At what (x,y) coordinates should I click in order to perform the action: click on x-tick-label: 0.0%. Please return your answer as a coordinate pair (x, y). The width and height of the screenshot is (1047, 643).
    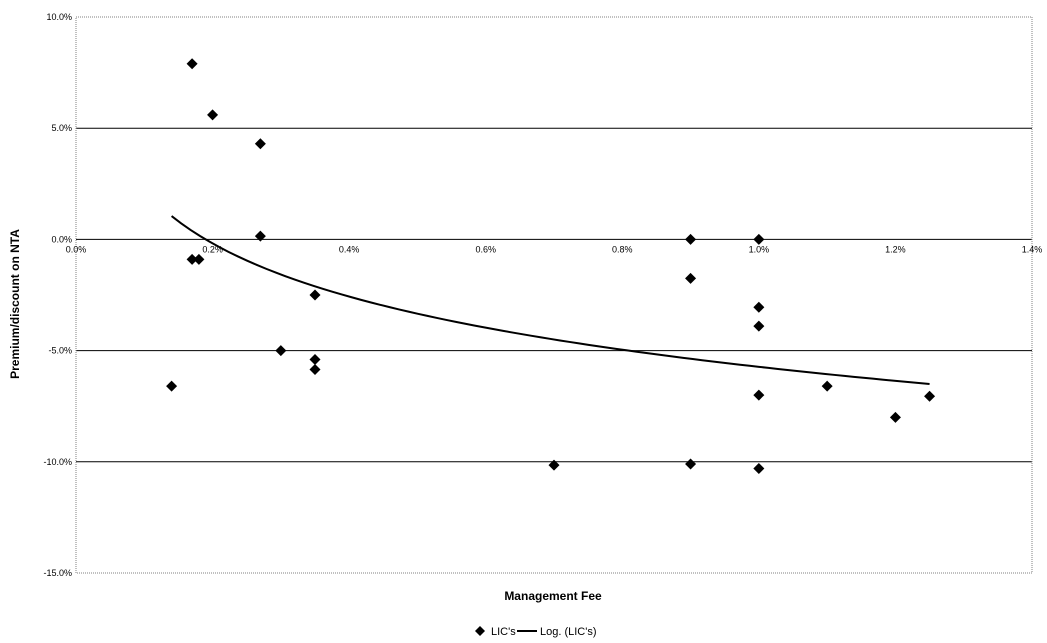
    Looking at the image, I should click on (76, 249).